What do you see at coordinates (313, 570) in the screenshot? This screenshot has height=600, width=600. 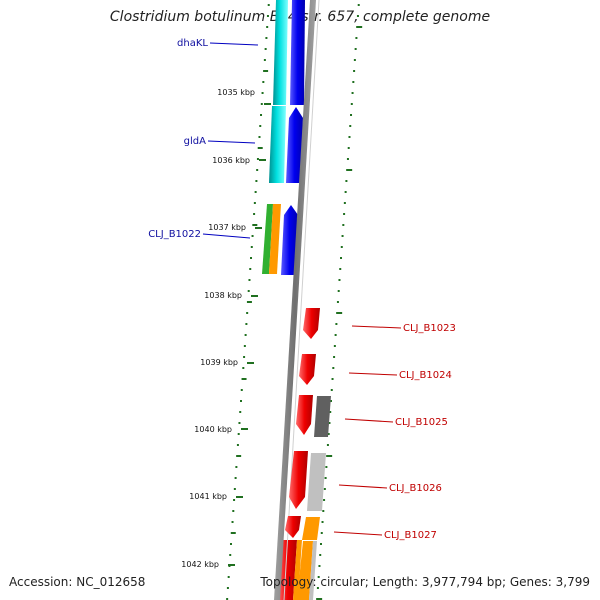 I see `cog-b1027-lightgray` at bounding box center [313, 570].